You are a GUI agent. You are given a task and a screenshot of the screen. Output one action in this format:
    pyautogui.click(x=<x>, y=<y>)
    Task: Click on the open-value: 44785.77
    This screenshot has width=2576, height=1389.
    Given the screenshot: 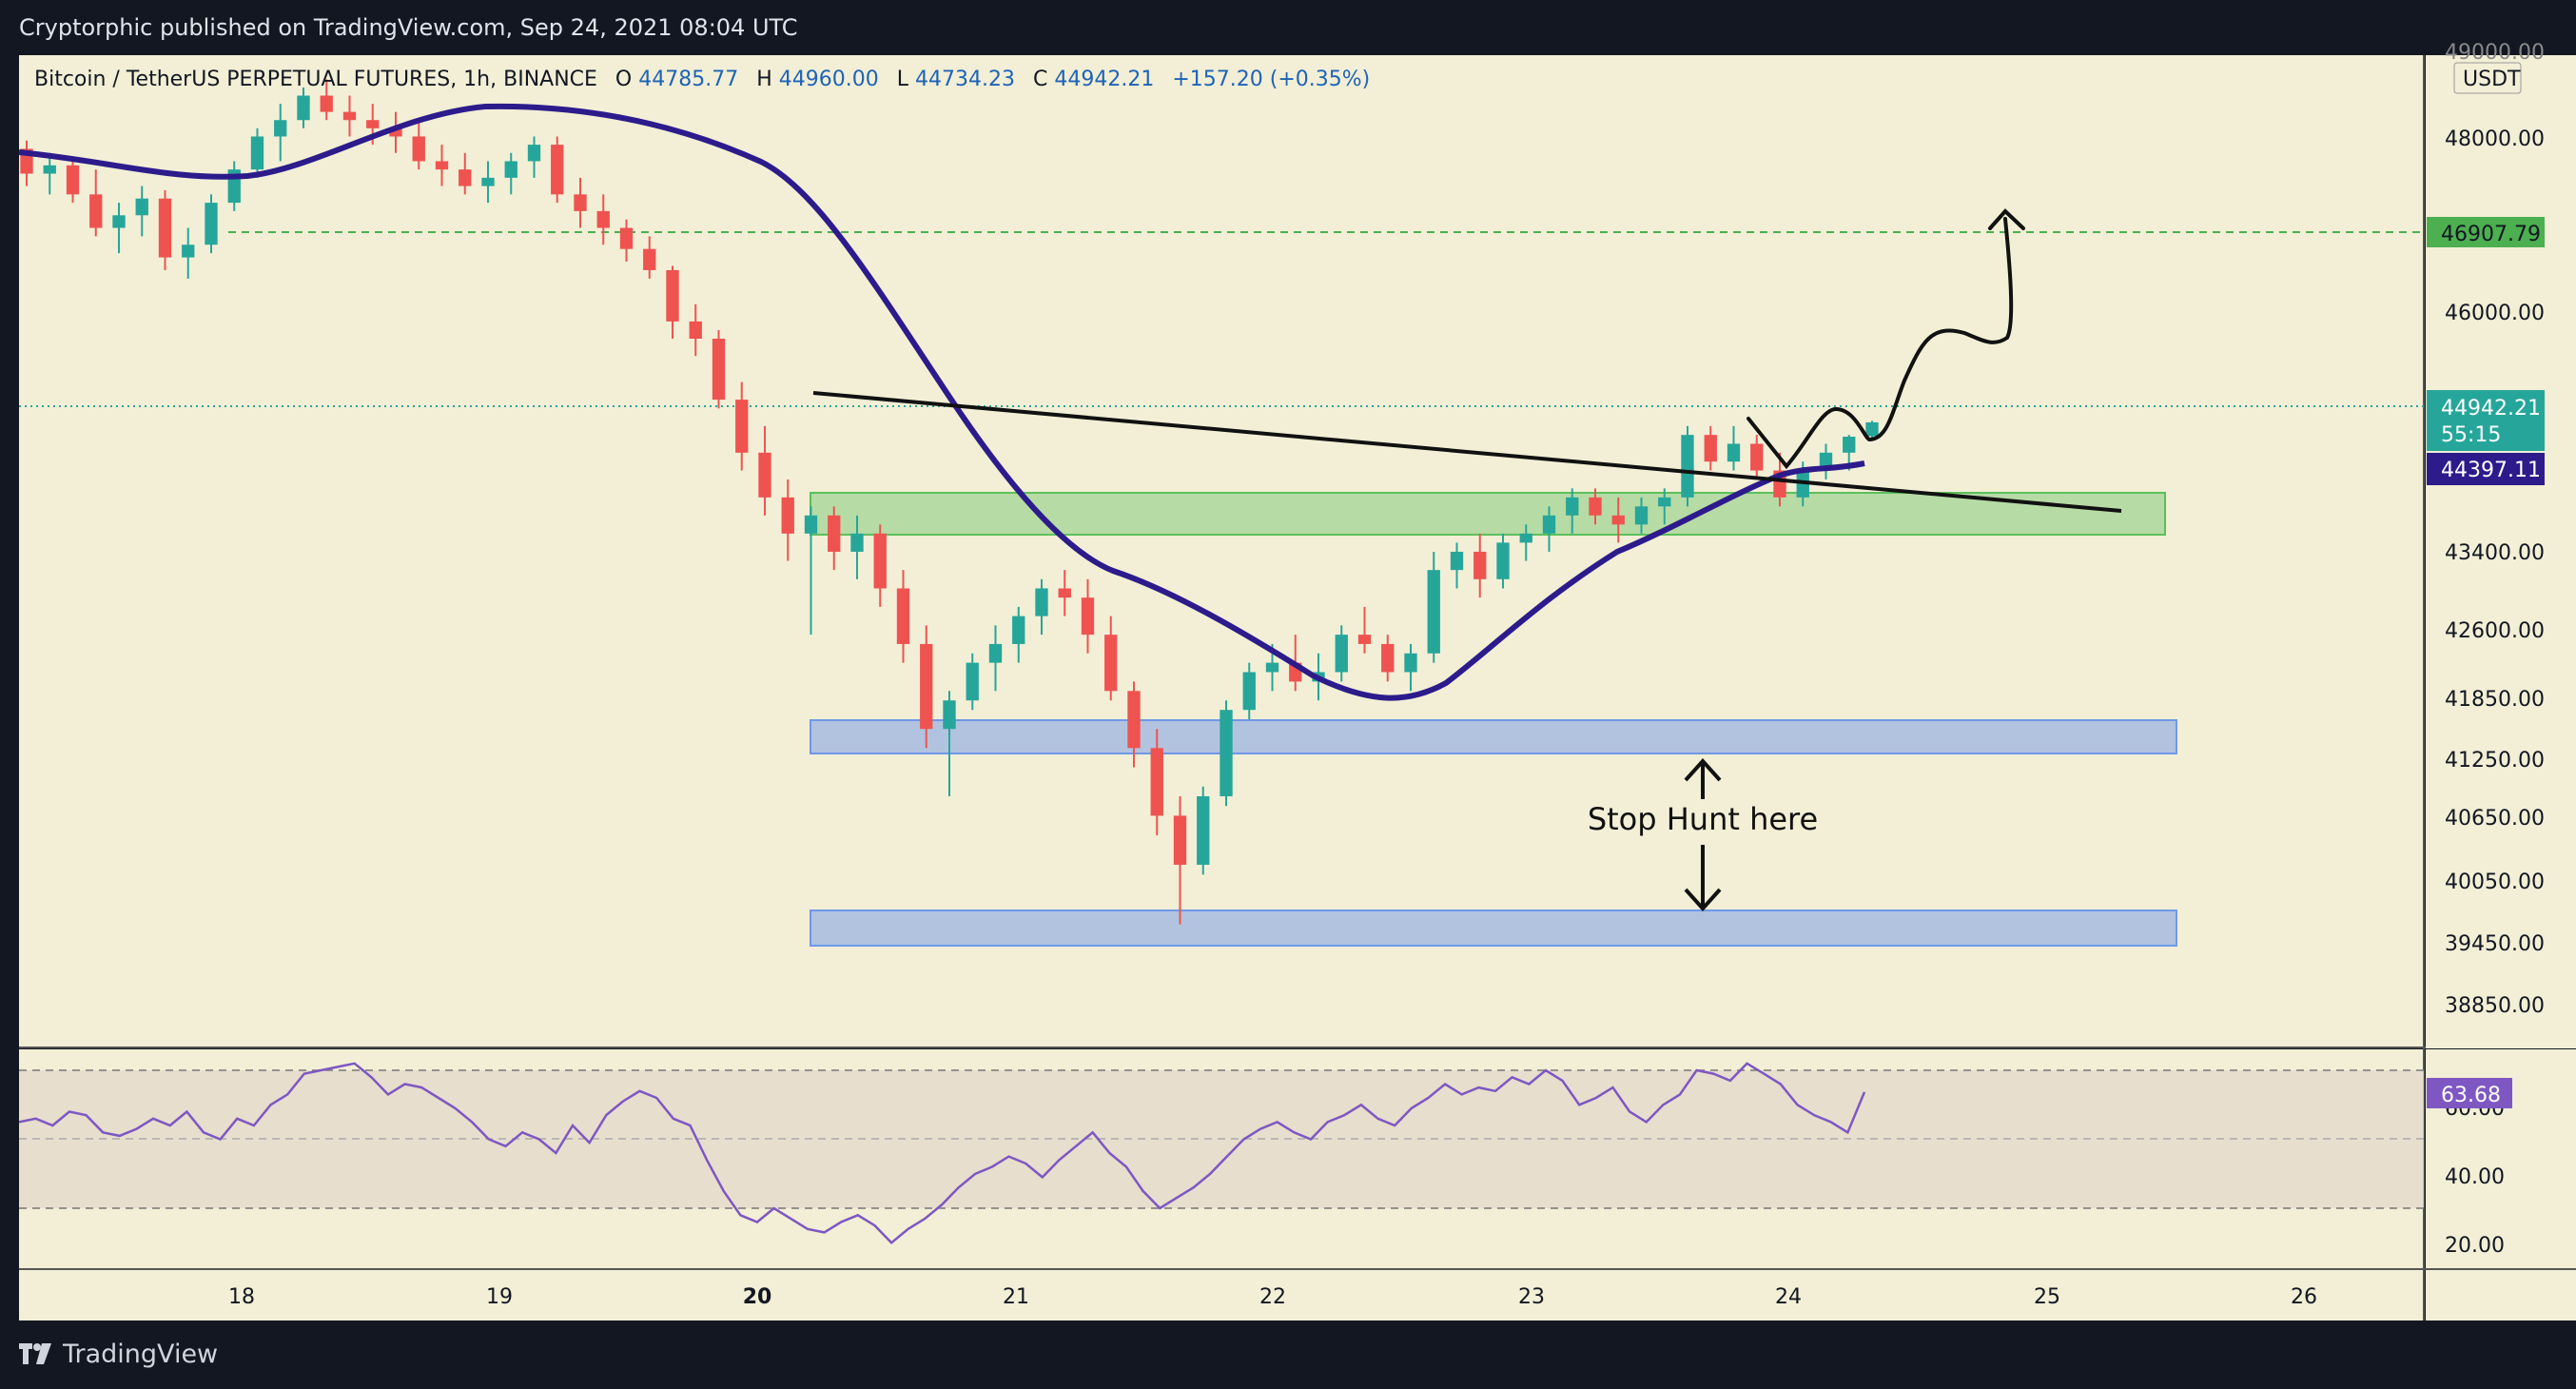 What is the action you would take?
    pyautogui.click(x=688, y=79)
    